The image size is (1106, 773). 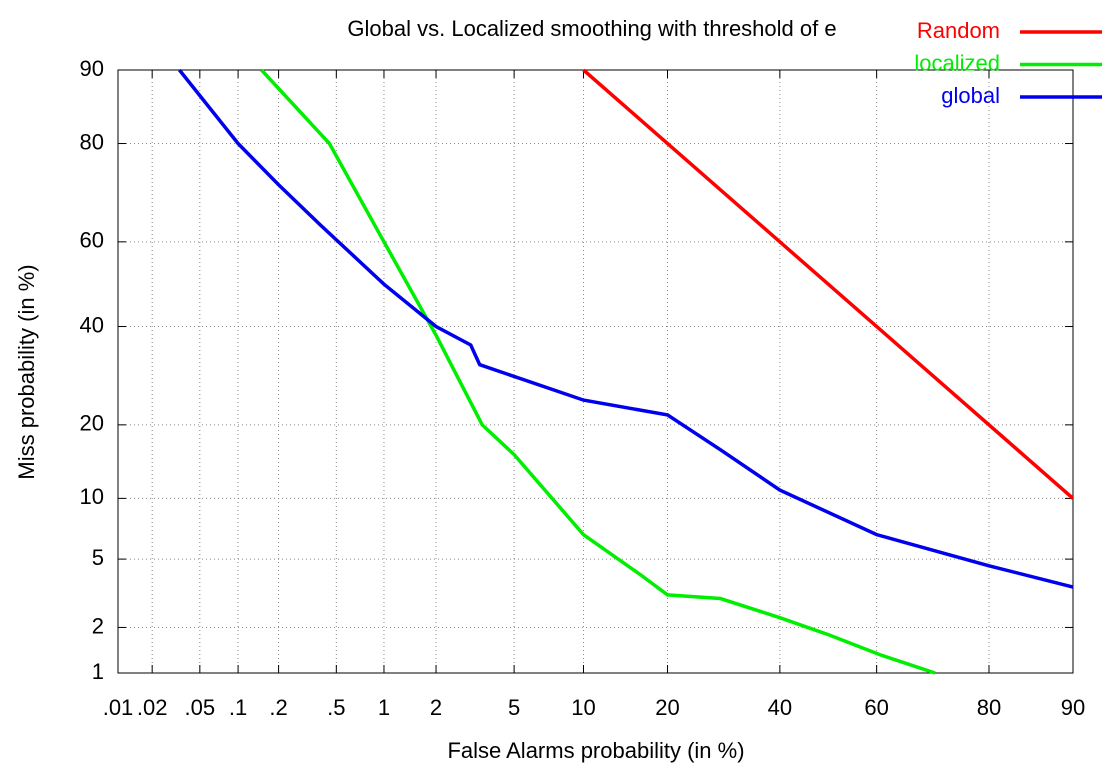 What do you see at coordinates (92, 423) in the screenshot?
I see `y-tick-label: 20` at bounding box center [92, 423].